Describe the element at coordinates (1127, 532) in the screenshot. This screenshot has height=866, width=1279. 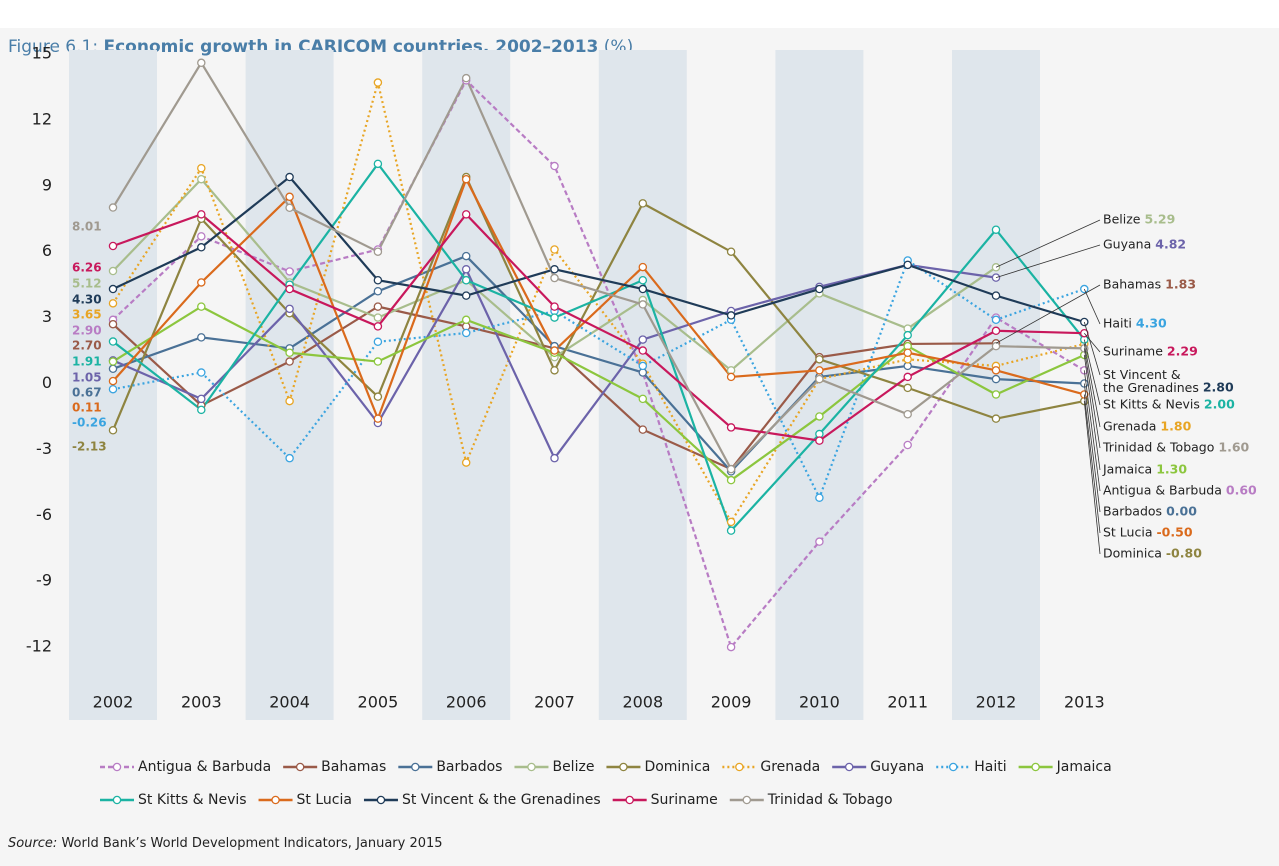
I see `end-label-name: St Lucia` at that location.